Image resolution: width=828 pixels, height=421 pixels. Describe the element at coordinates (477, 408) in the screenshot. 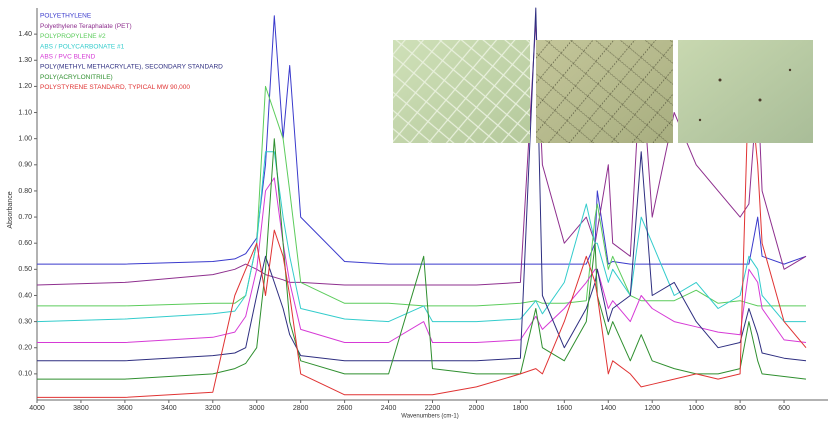

I see `x-tick-label: 2000` at that location.